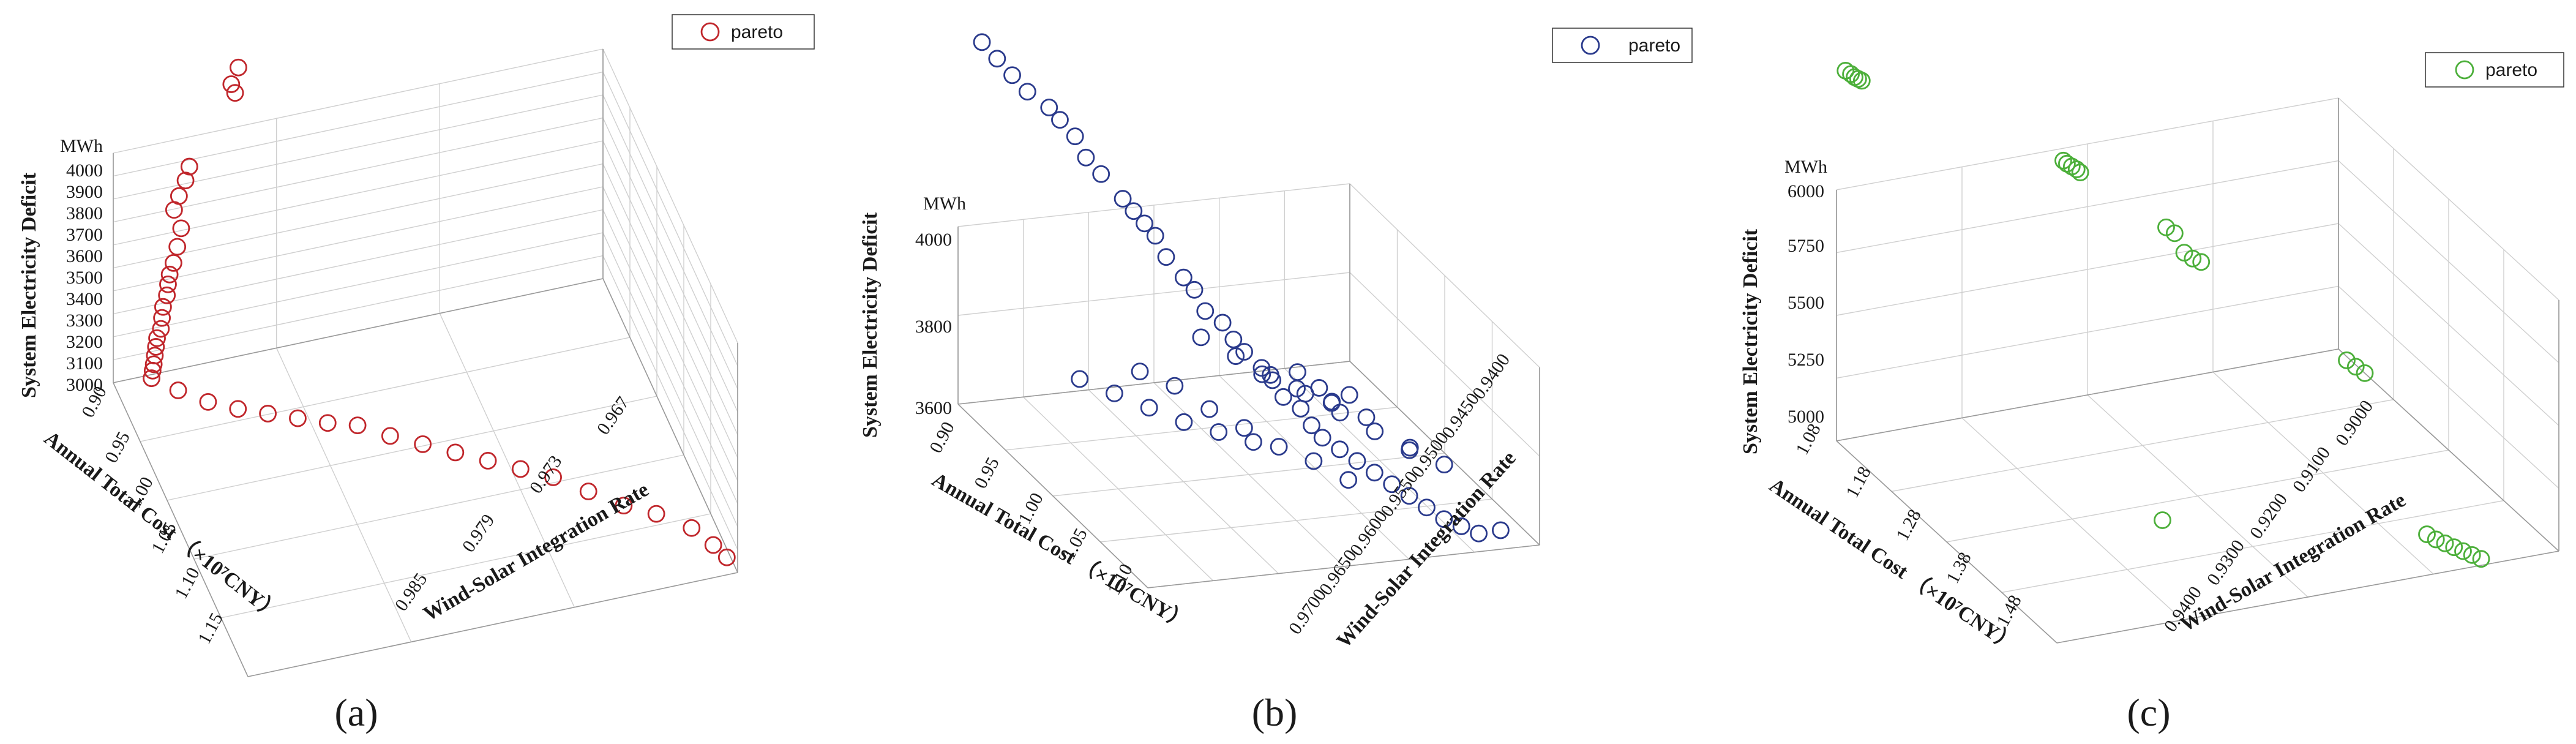 The width and height of the screenshot is (2576, 744). I want to click on chart-a-y-tick: 0.967, so click(614, 416).